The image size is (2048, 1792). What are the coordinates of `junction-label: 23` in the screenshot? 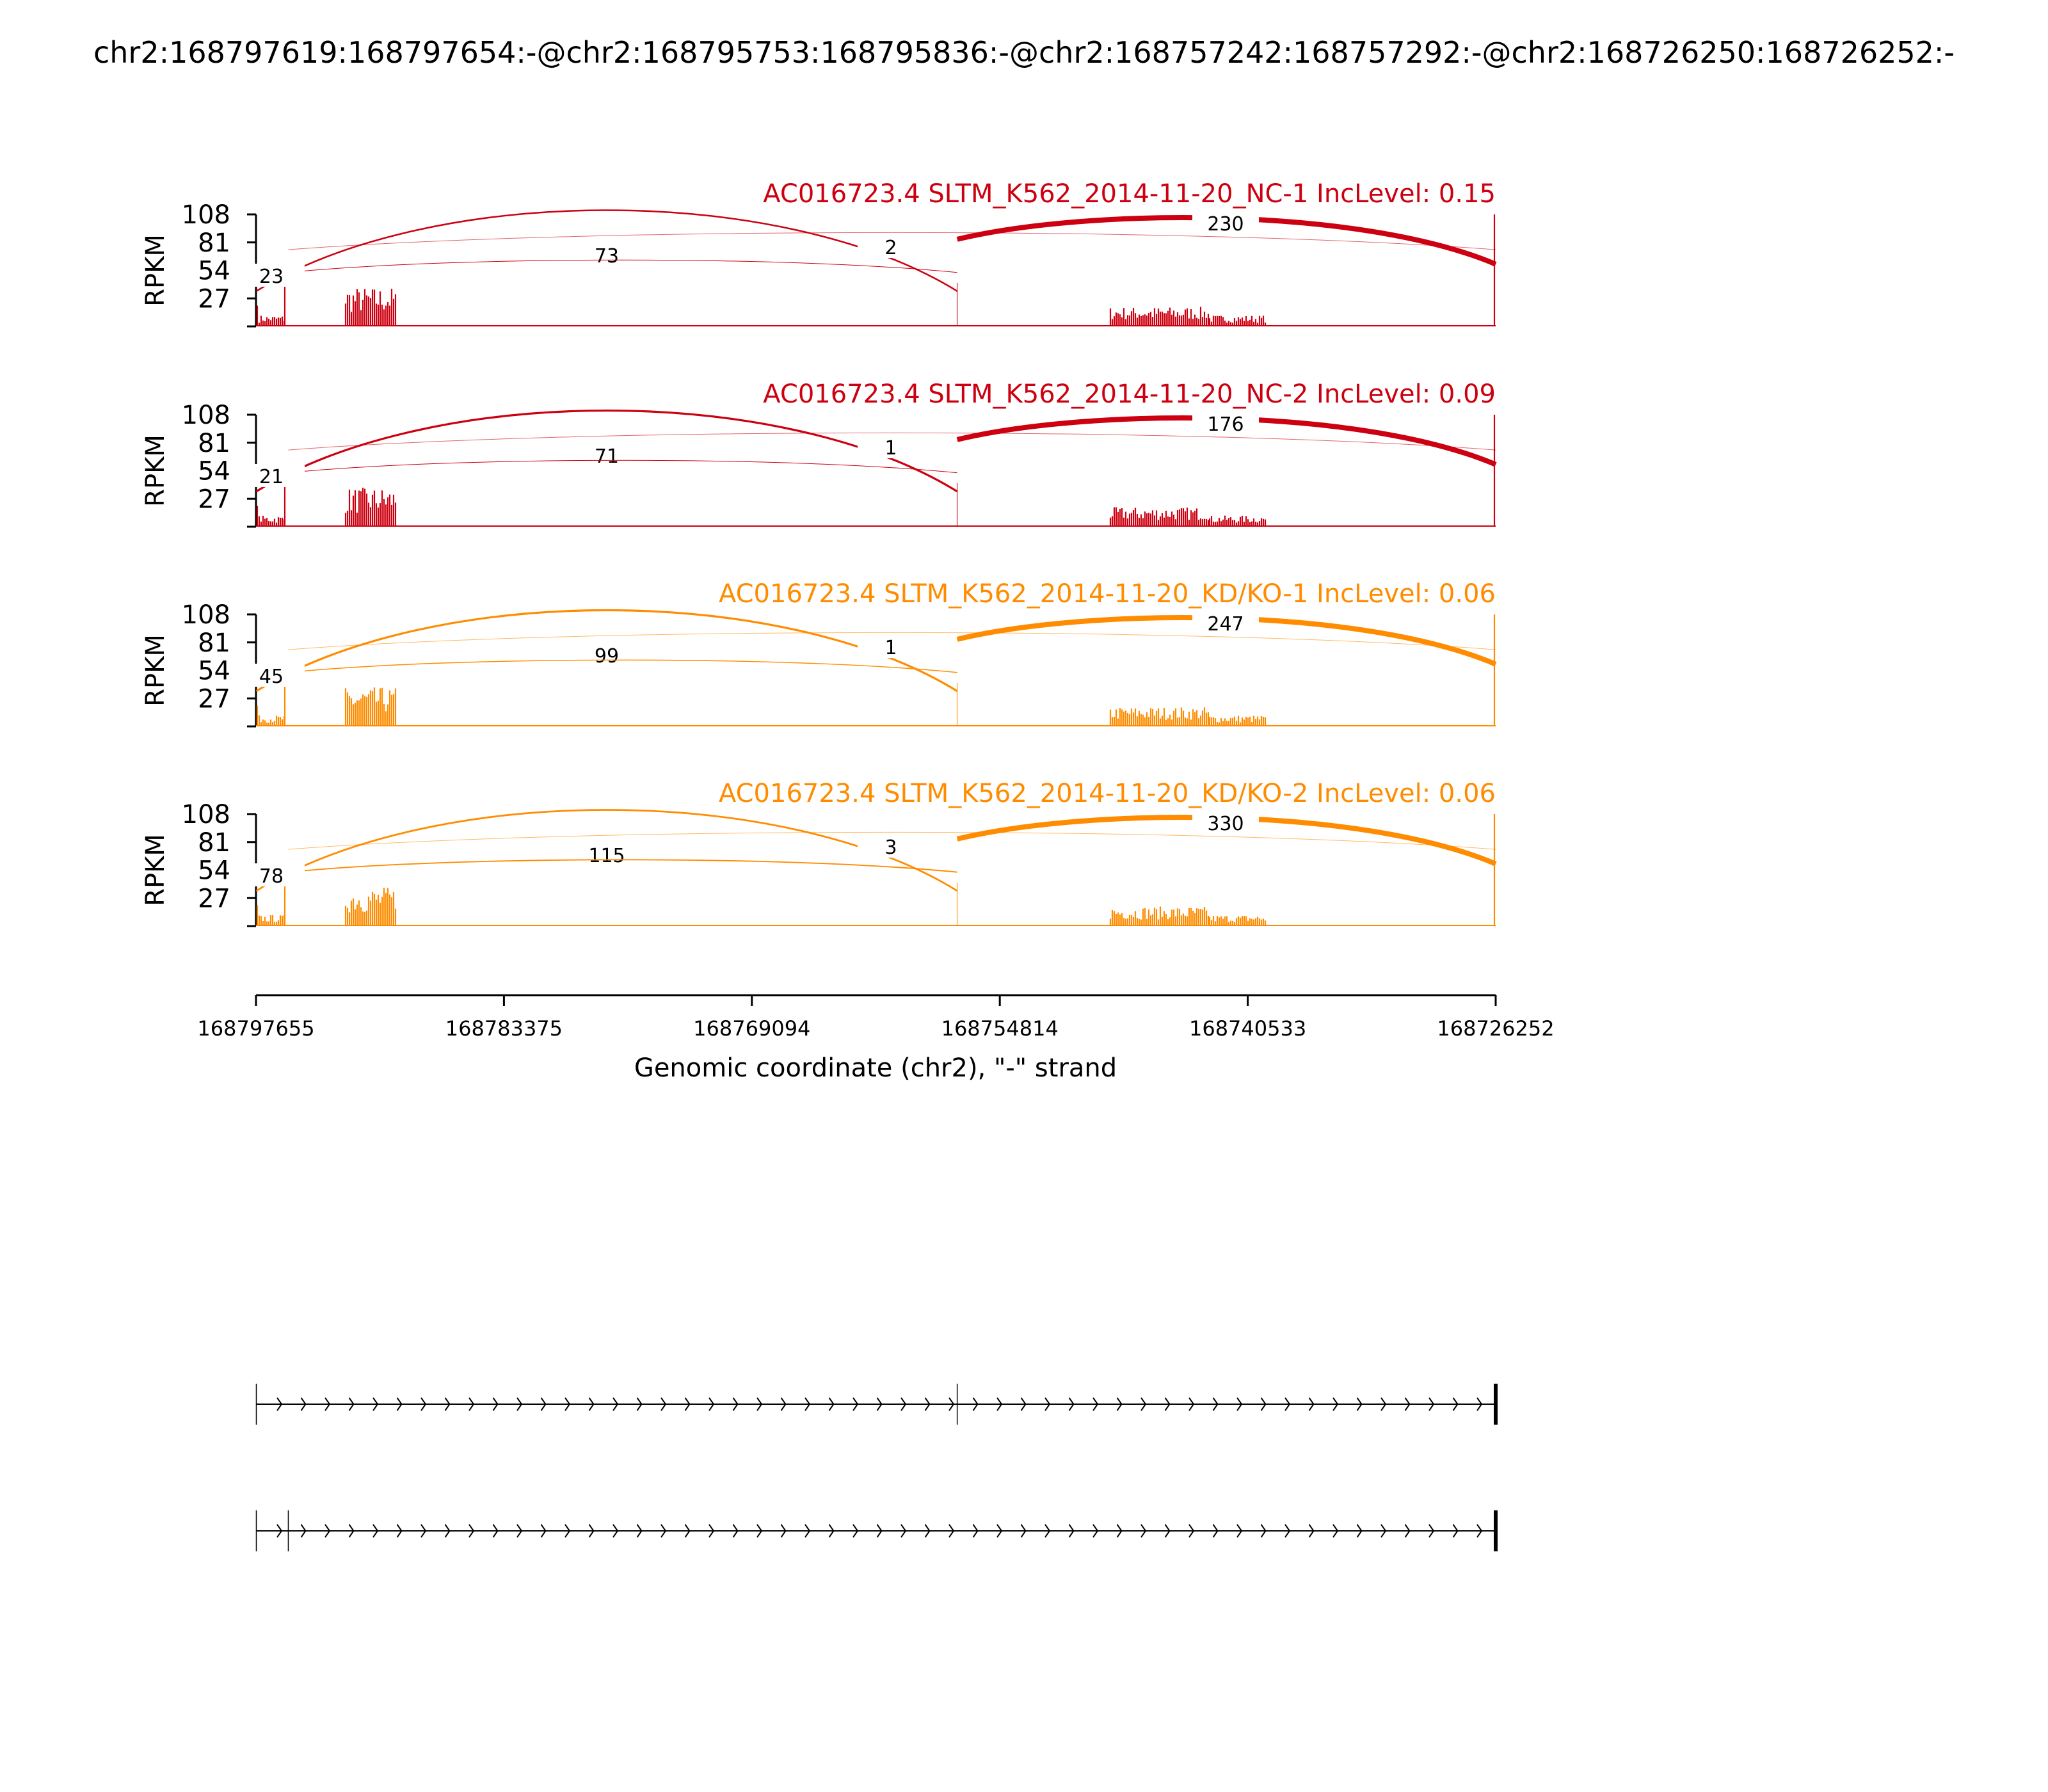 It's located at (271, 277).